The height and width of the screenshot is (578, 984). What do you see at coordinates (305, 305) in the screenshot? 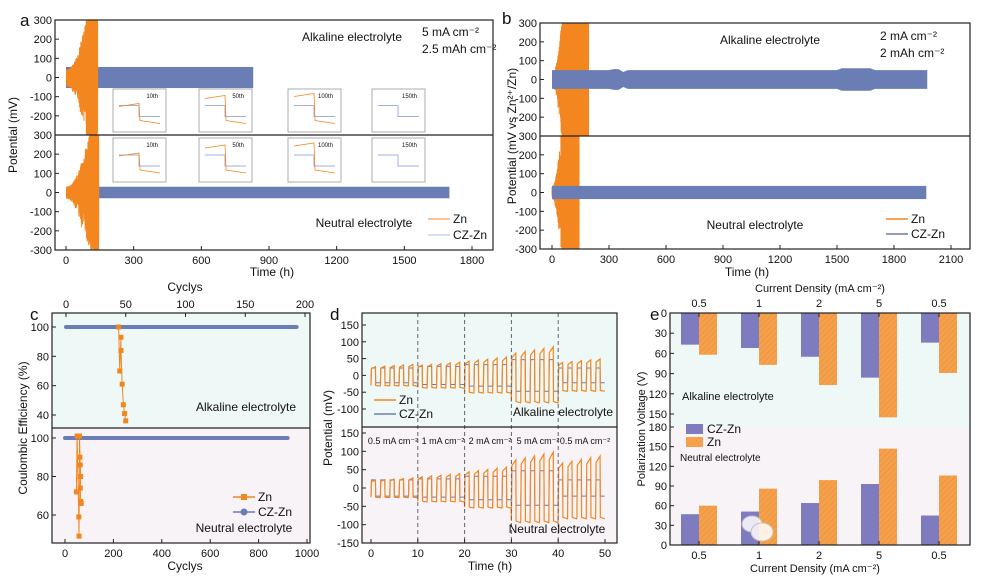
I see `x-tick-label: 200` at bounding box center [305, 305].